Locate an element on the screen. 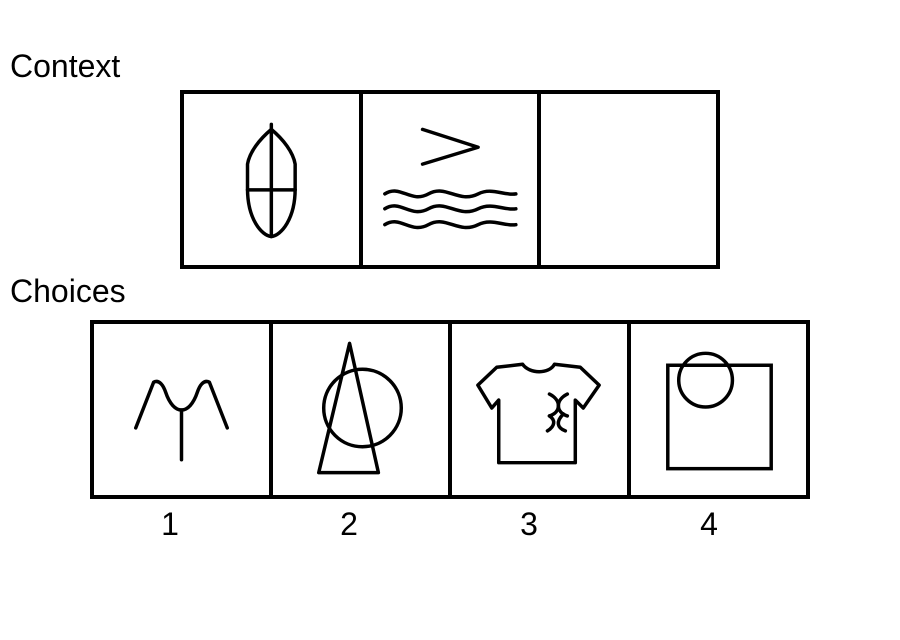  choice-number-1: 1 is located at coordinates (170, 524).